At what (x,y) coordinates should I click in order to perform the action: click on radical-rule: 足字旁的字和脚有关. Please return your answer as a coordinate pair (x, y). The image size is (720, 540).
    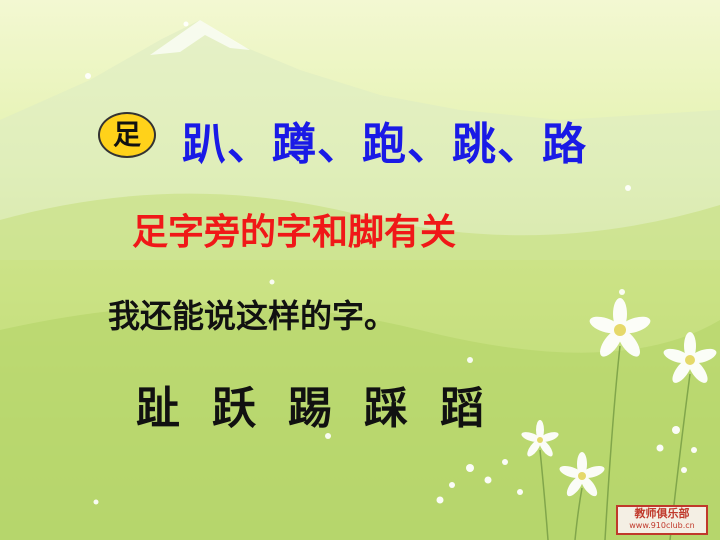
    Looking at the image, I should click on (294, 232).